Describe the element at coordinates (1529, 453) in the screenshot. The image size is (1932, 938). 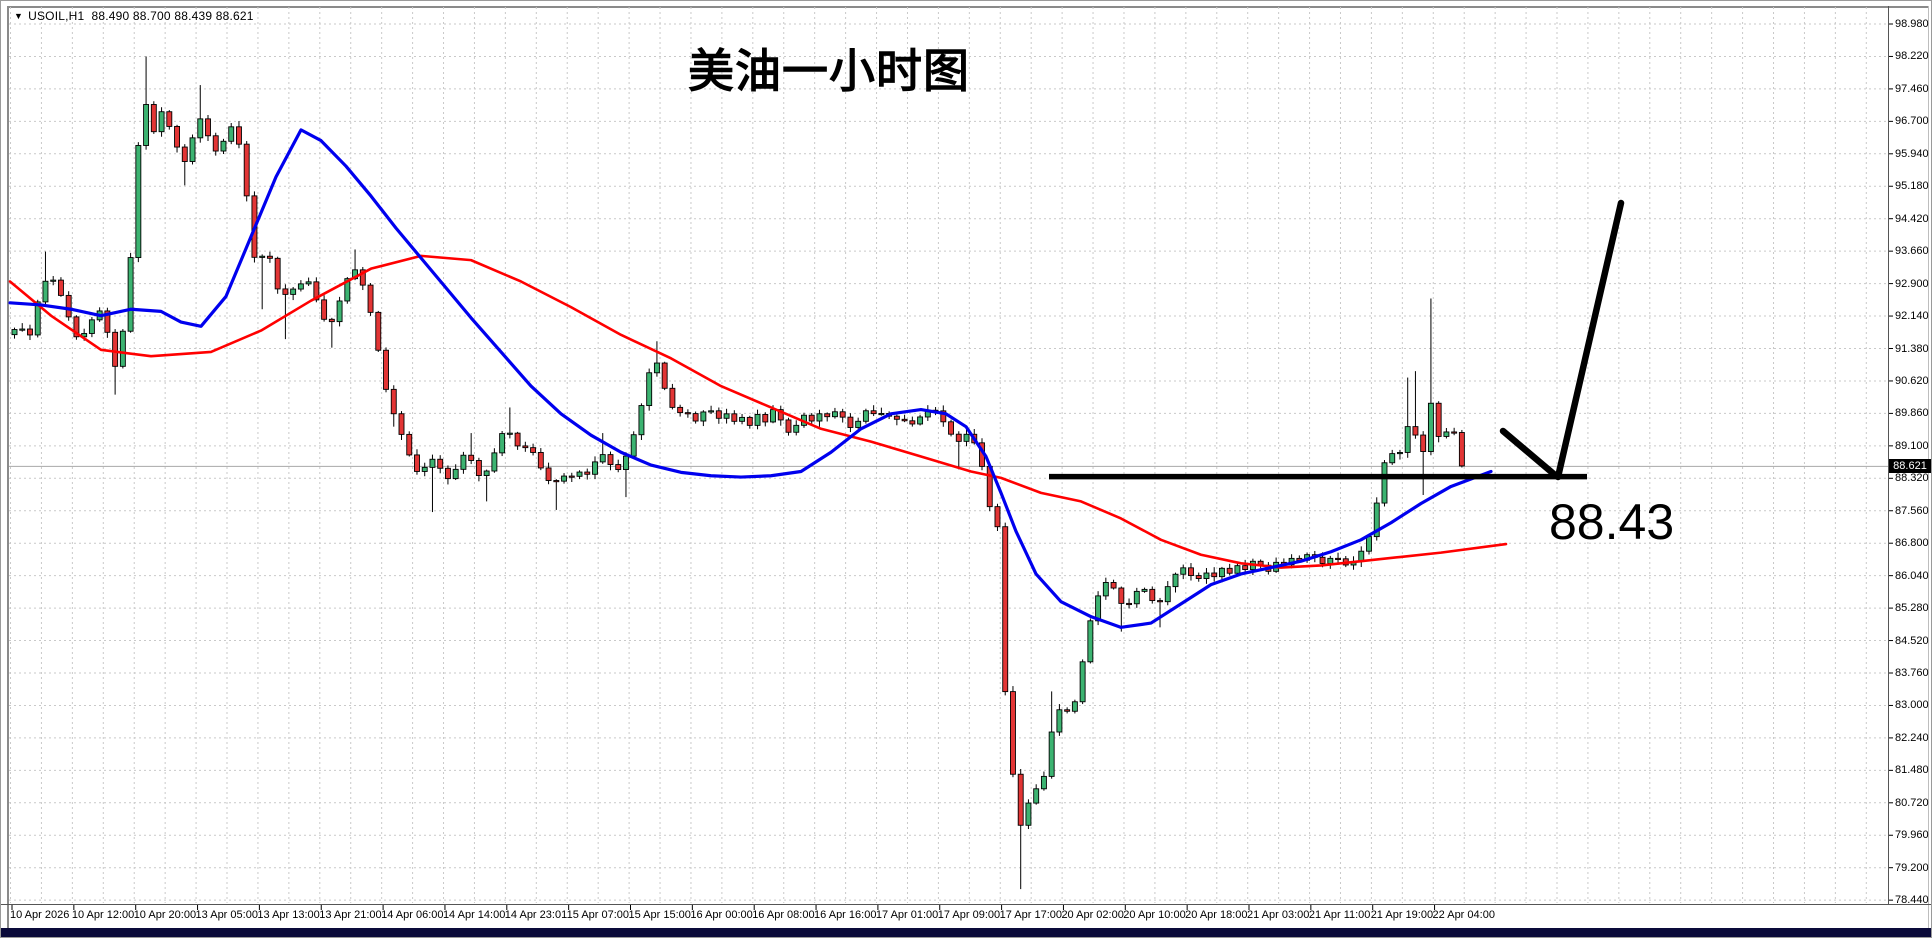
I see `arrow-check-stroke` at that location.